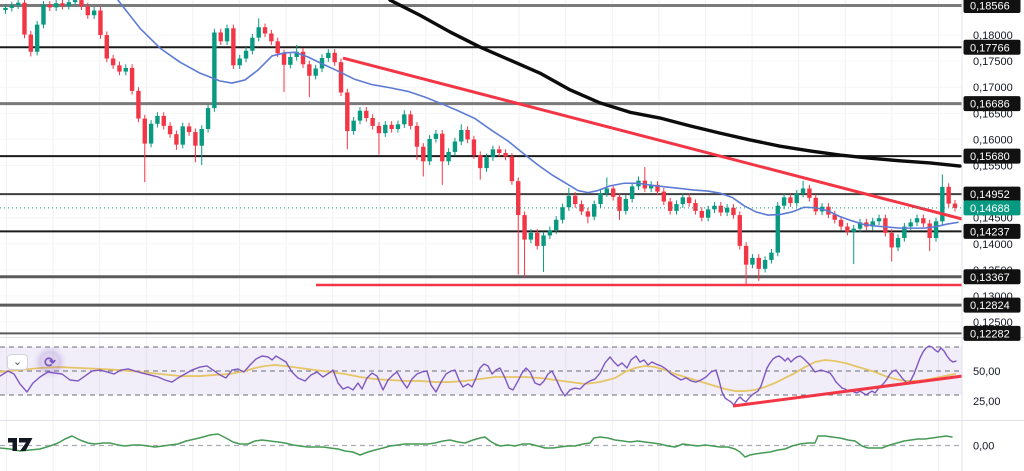  I want to click on rsi-axis-label: 50,00, so click(987, 372).